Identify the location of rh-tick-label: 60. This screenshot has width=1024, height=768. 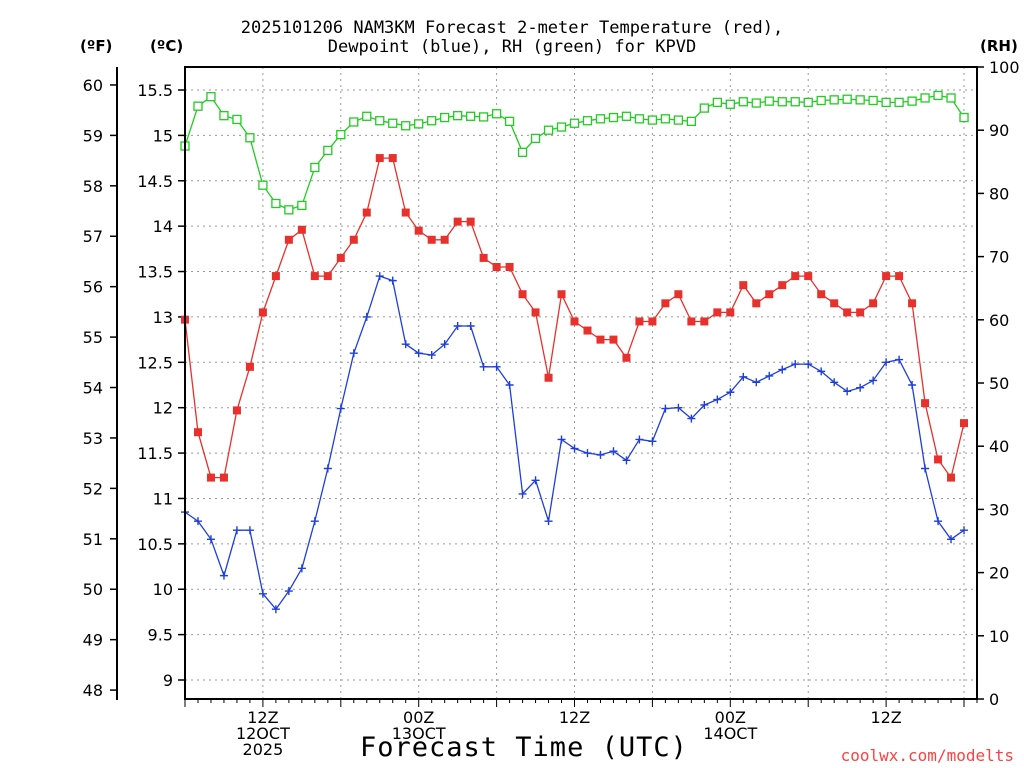
(999, 320).